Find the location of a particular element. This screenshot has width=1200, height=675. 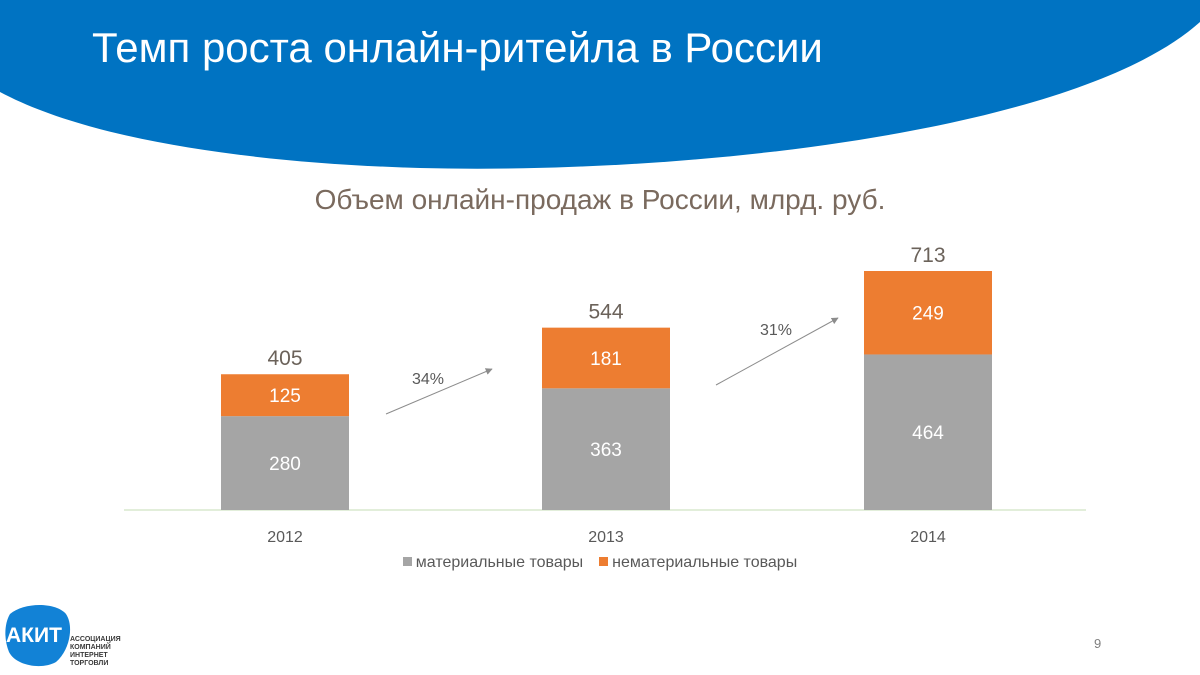

legend-item-nonmaterial: нематериальные товары is located at coordinates (698, 563).